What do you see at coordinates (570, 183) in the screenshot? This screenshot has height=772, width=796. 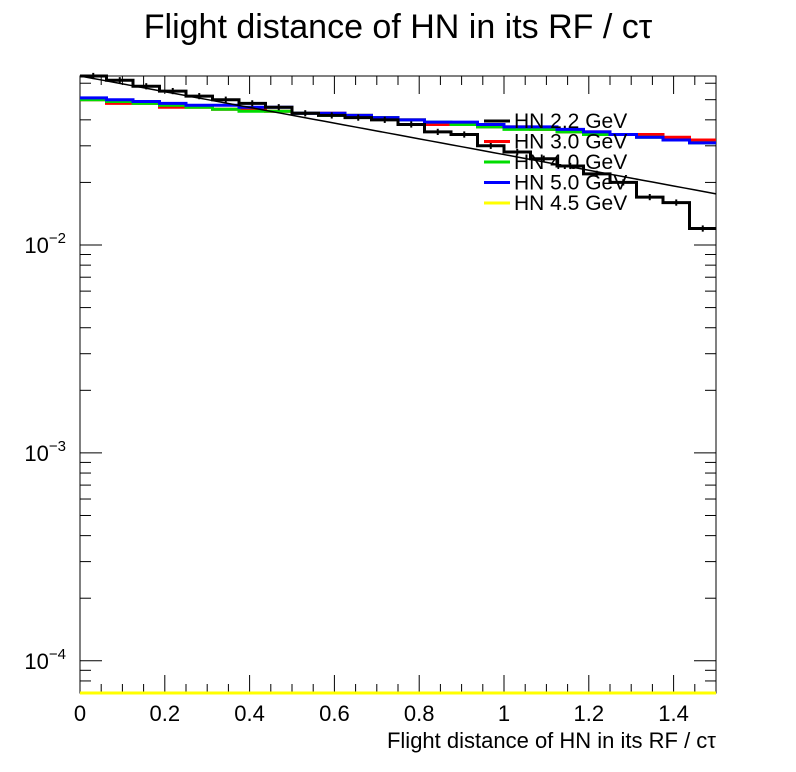 I see `legend-label: HN 5.0 GeV` at bounding box center [570, 183].